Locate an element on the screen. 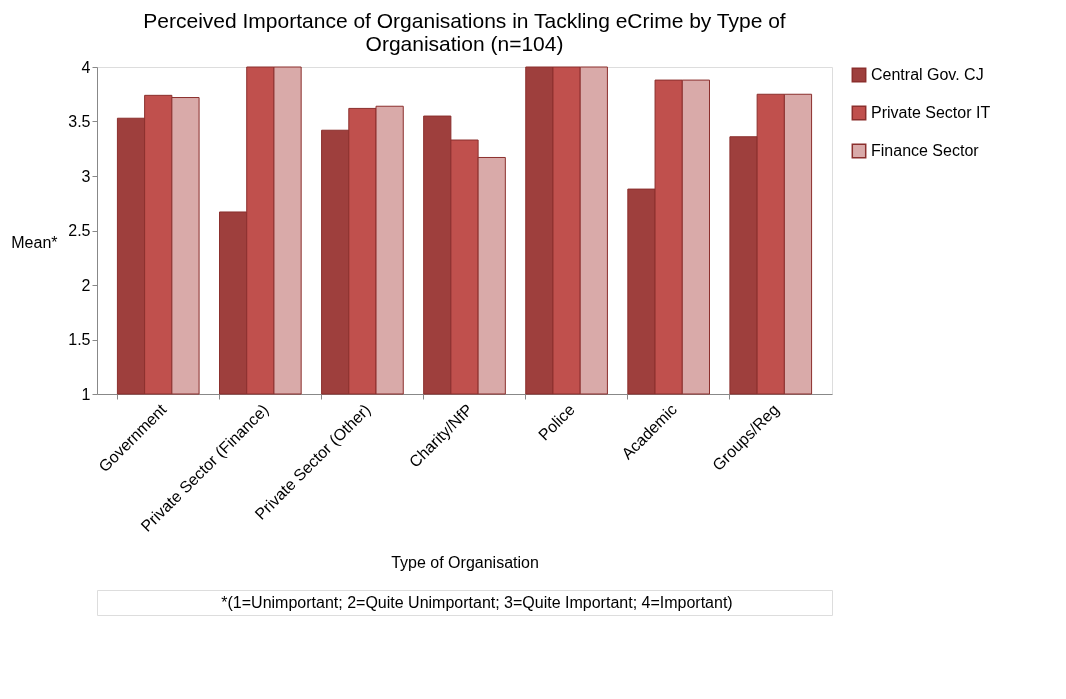  y-tick-label: 4 is located at coordinates (86, 67).